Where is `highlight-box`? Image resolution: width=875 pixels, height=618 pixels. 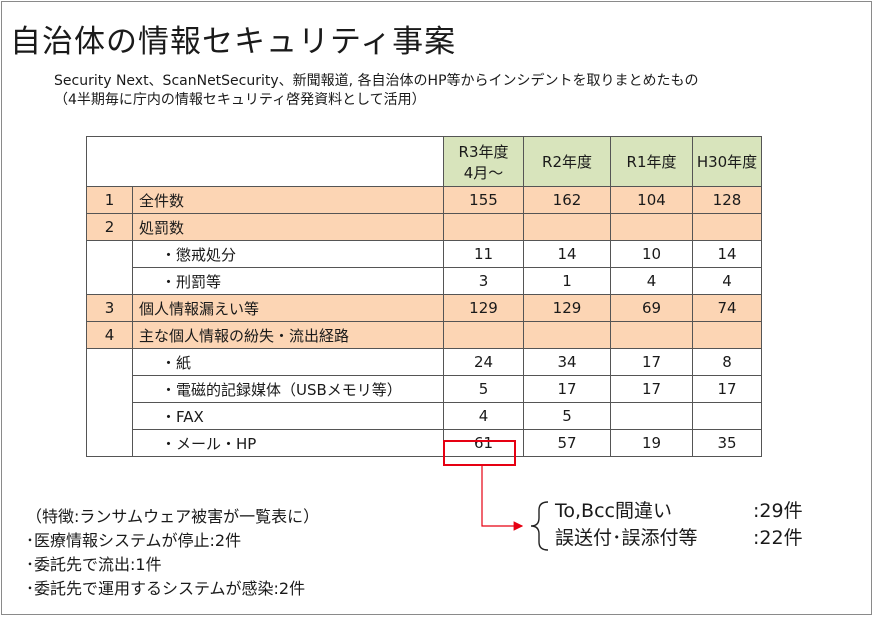 highlight-box is located at coordinates (479, 453).